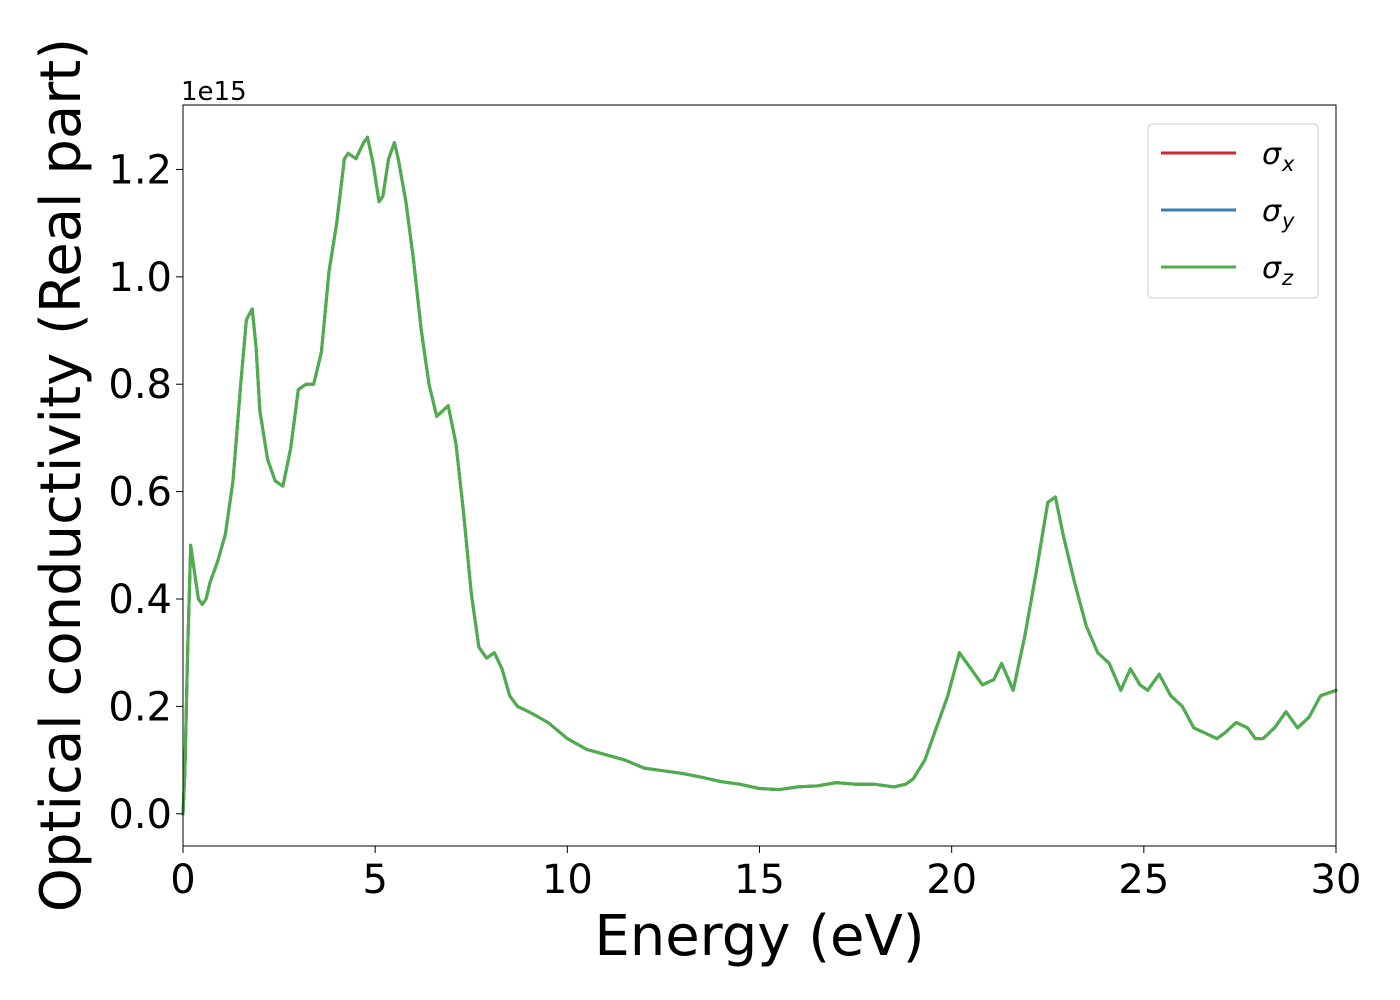  I want to click on x-tick-label: 5, so click(374, 880).